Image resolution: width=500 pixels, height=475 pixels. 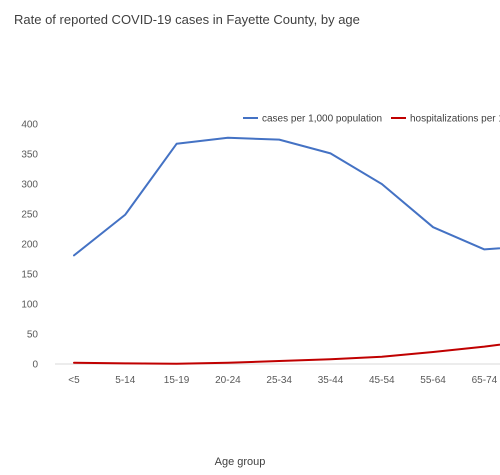 I want to click on x-tick-label: 15-19, so click(x=177, y=380).